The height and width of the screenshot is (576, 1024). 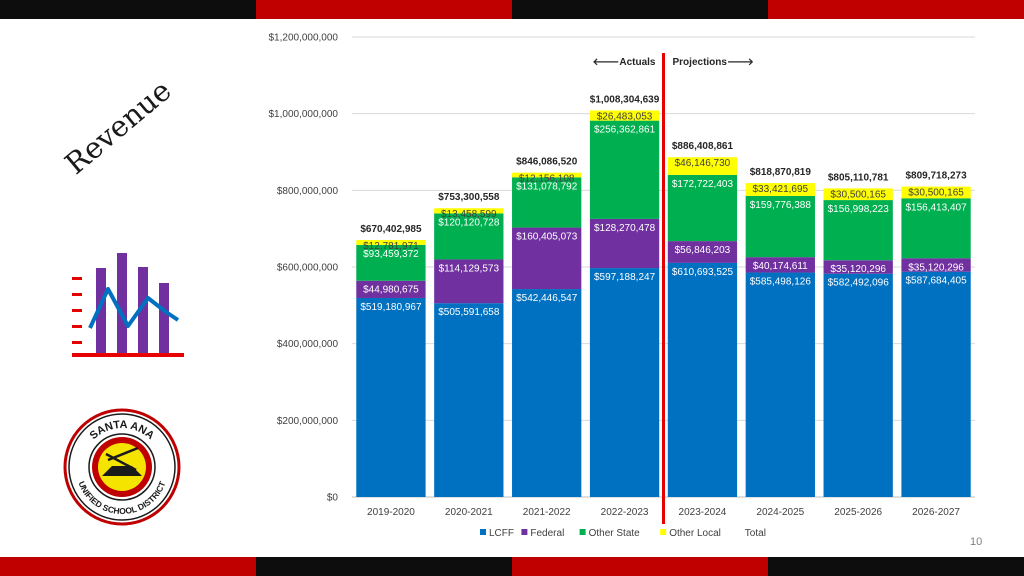 I want to click on top-color-strip, so click(x=512, y=9).